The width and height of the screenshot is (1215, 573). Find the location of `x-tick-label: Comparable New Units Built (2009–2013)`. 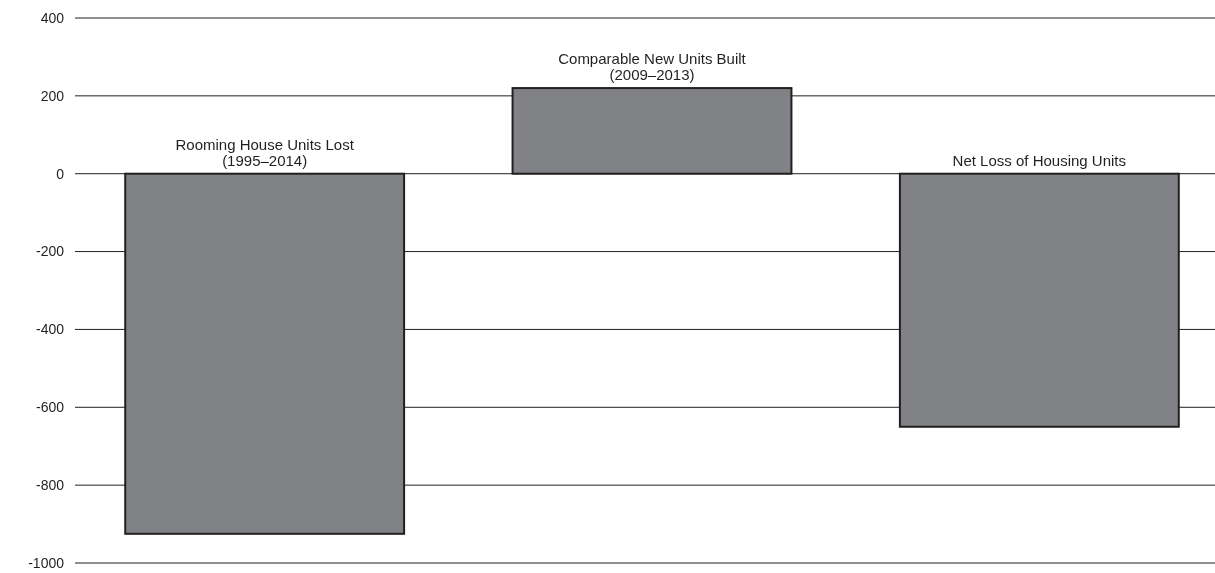

x-tick-label: Comparable New Units Built (2009–2013) is located at coordinates (652, 67).